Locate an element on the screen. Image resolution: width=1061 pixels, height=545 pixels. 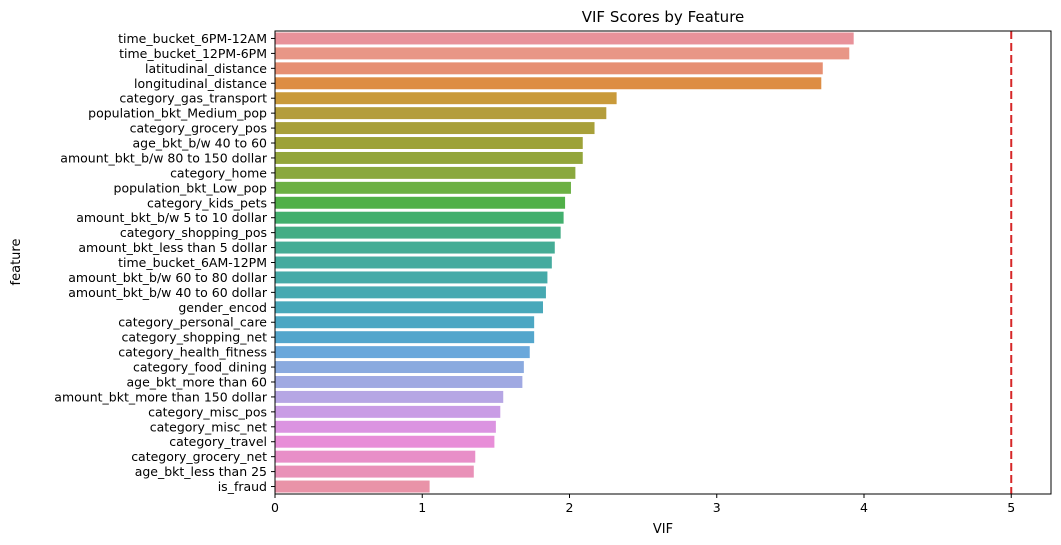
y-tick-label: age_bkt_more than 60 is located at coordinates (197, 381).